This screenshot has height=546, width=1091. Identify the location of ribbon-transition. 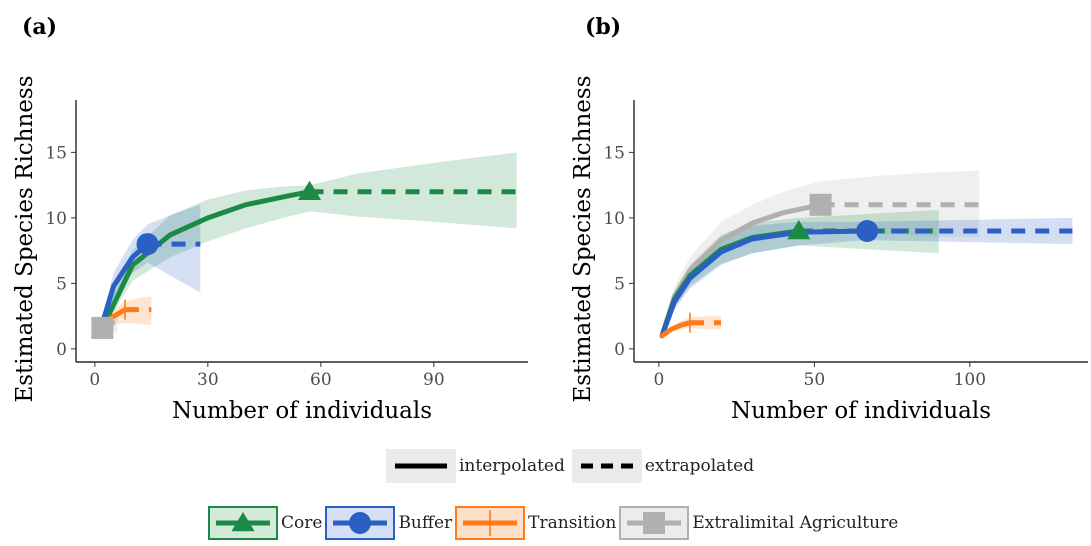
(691, 326).